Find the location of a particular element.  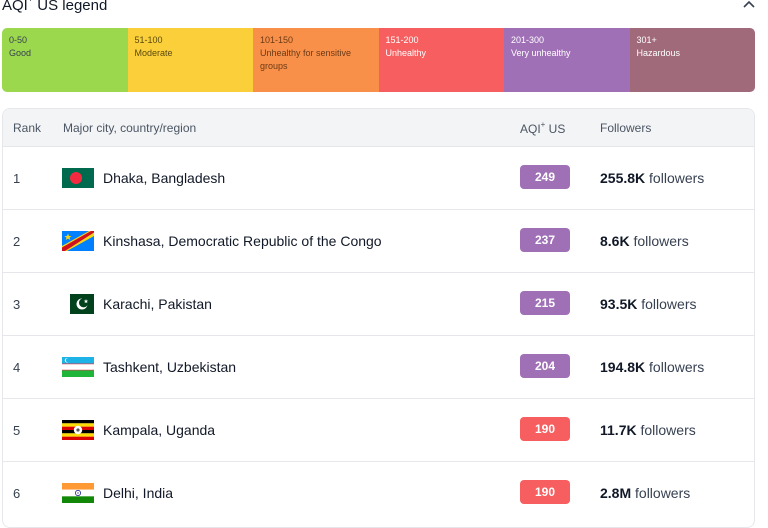

rank-cell: 4 is located at coordinates (17, 367).